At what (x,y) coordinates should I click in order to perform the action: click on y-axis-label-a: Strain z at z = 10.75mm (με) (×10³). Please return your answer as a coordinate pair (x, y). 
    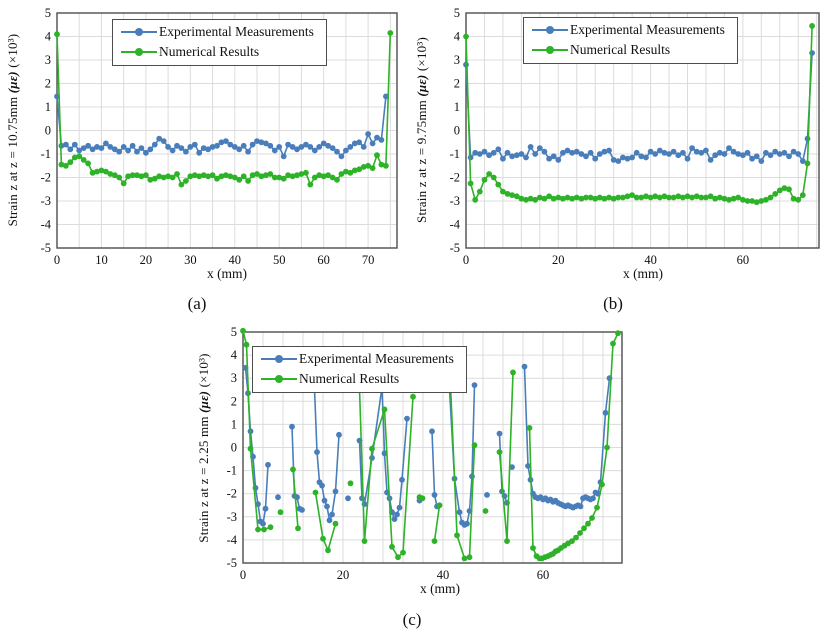
    Looking at the image, I should click on (13, 130).